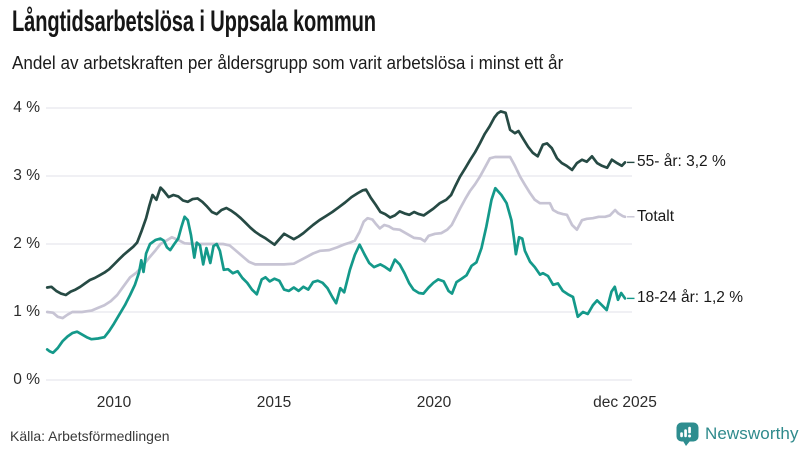 This screenshot has width=800, height=450. Describe the element at coordinates (114, 402) in the screenshot. I see `x-axis-label-2010: 2010` at that location.